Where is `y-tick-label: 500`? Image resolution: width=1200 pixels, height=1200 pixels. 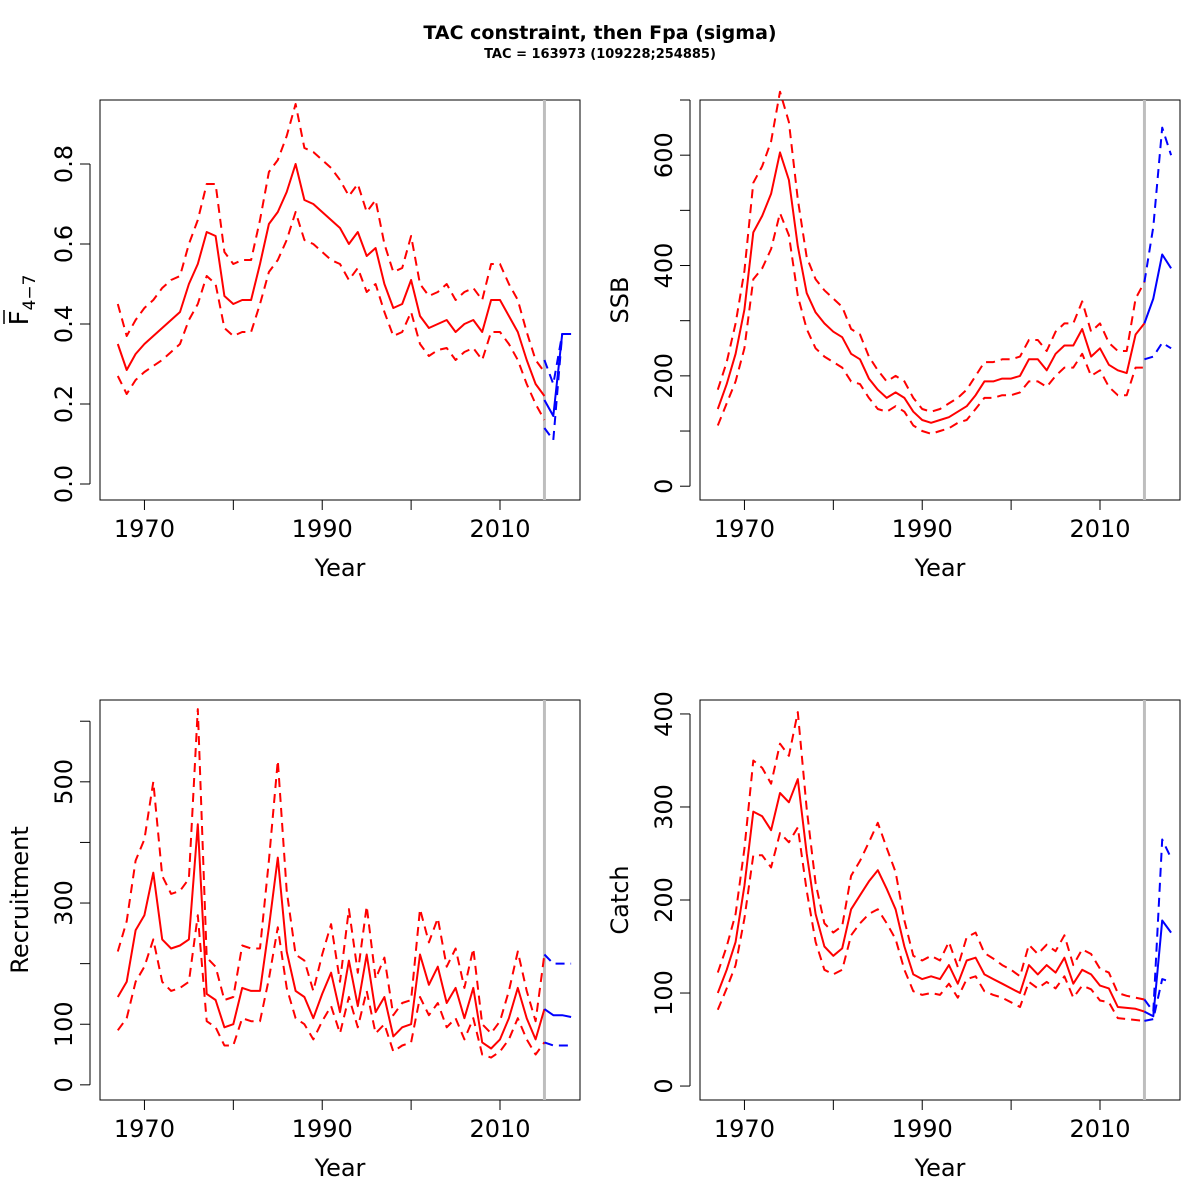 y-tick-label: 500 is located at coordinates (64, 782).